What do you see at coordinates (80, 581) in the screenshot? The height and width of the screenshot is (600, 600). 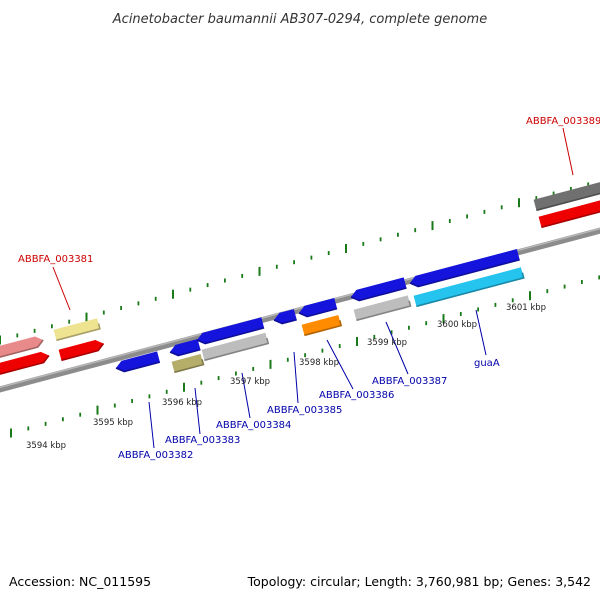 I see `accession-text: Accession: NC_011595` at bounding box center [80, 581].